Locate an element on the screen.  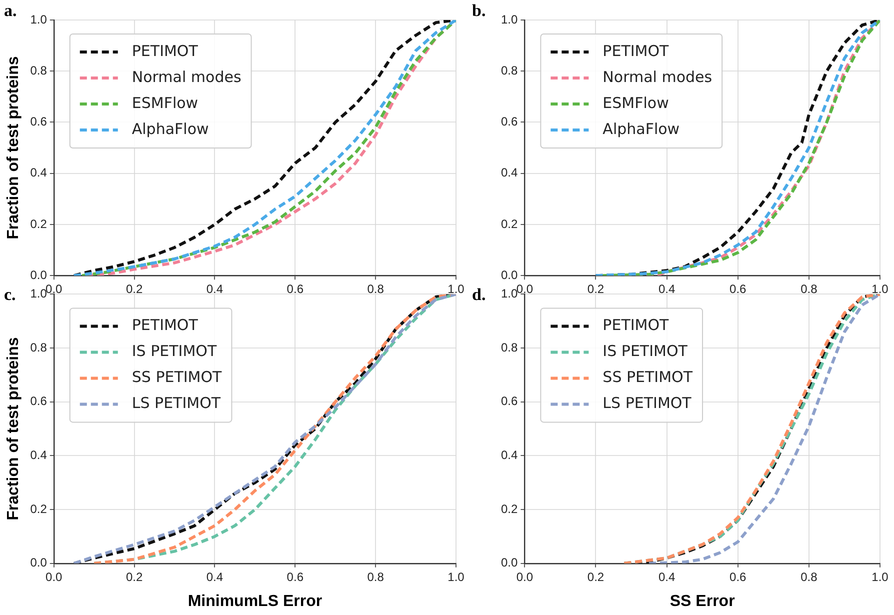
x-axis-title: SS Error is located at coordinates (702, 601).